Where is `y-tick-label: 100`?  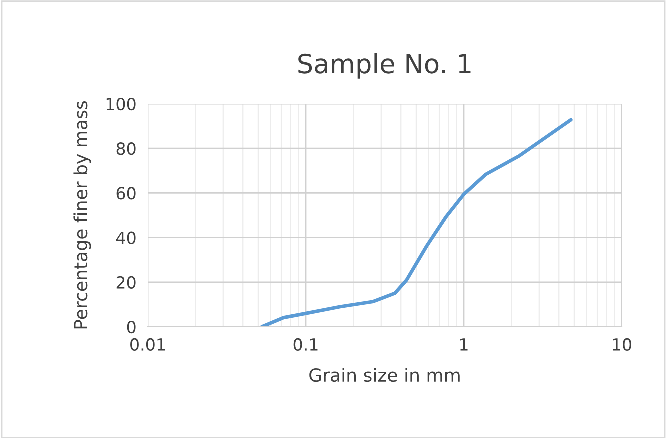
y-tick-label: 100 is located at coordinates (121, 104).